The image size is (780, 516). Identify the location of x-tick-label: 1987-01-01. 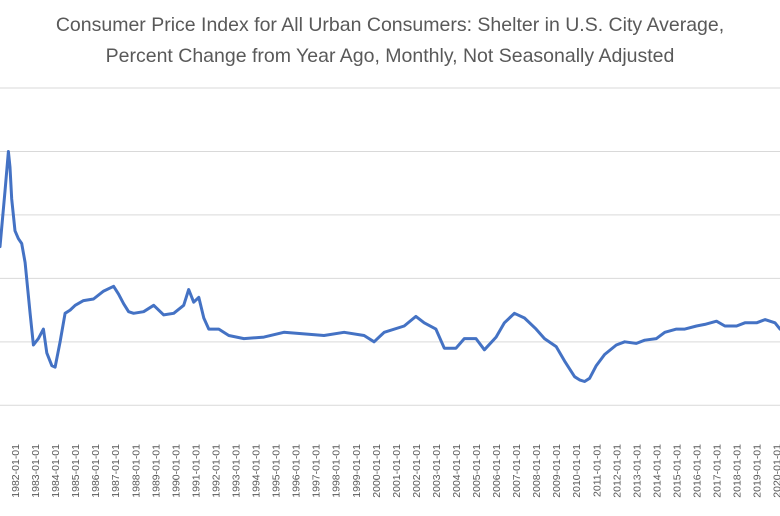
(116, 471).